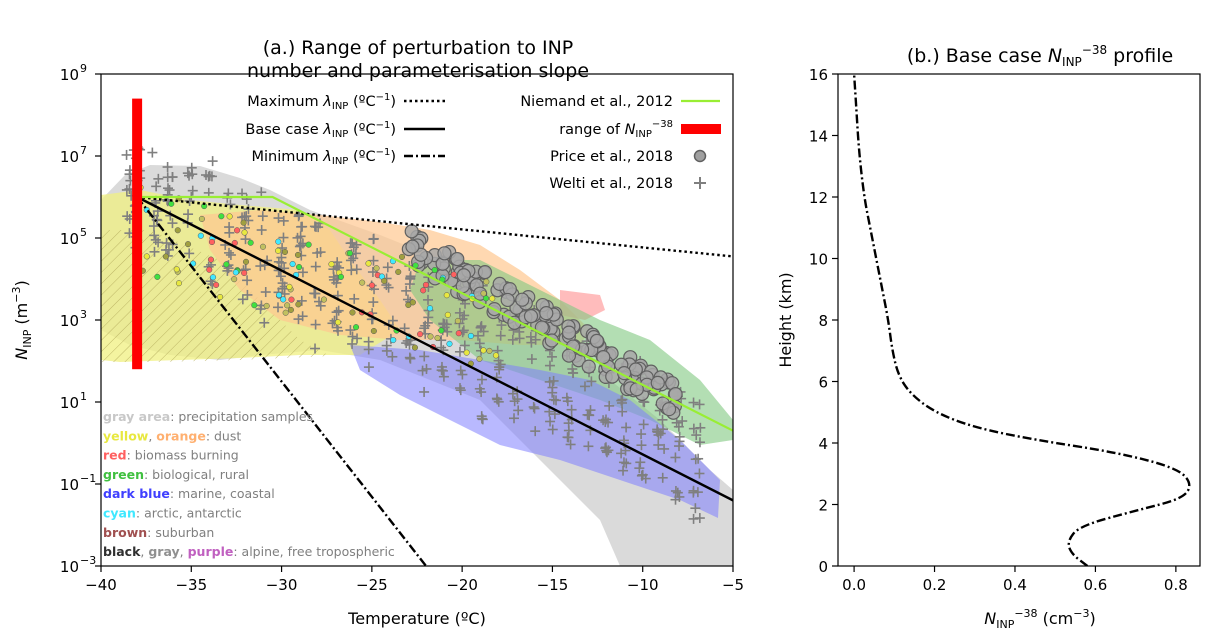 This screenshot has height=631, width=1227. Describe the element at coordinates (83, 150) in the screenshot. I see `y-tick-exponent: 7` at that location.